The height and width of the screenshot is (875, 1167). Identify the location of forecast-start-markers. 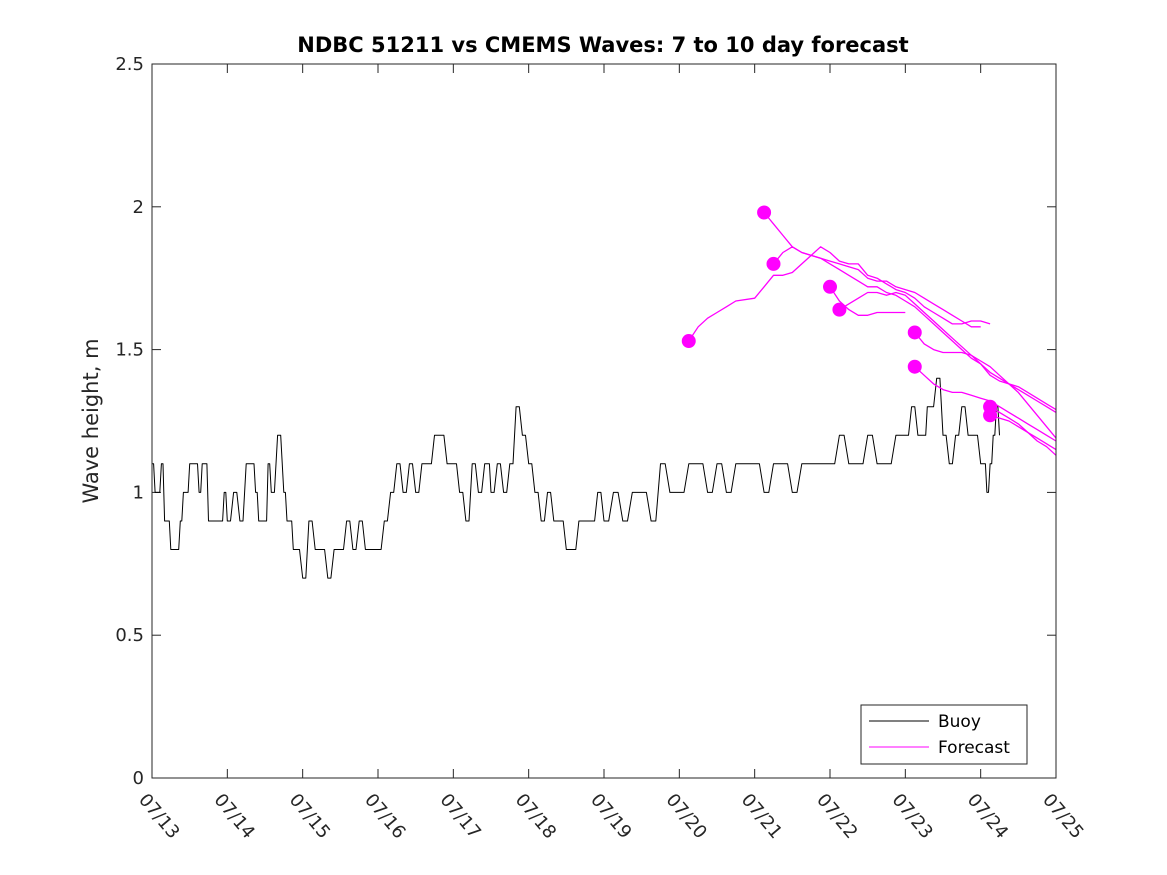
(839, 314).